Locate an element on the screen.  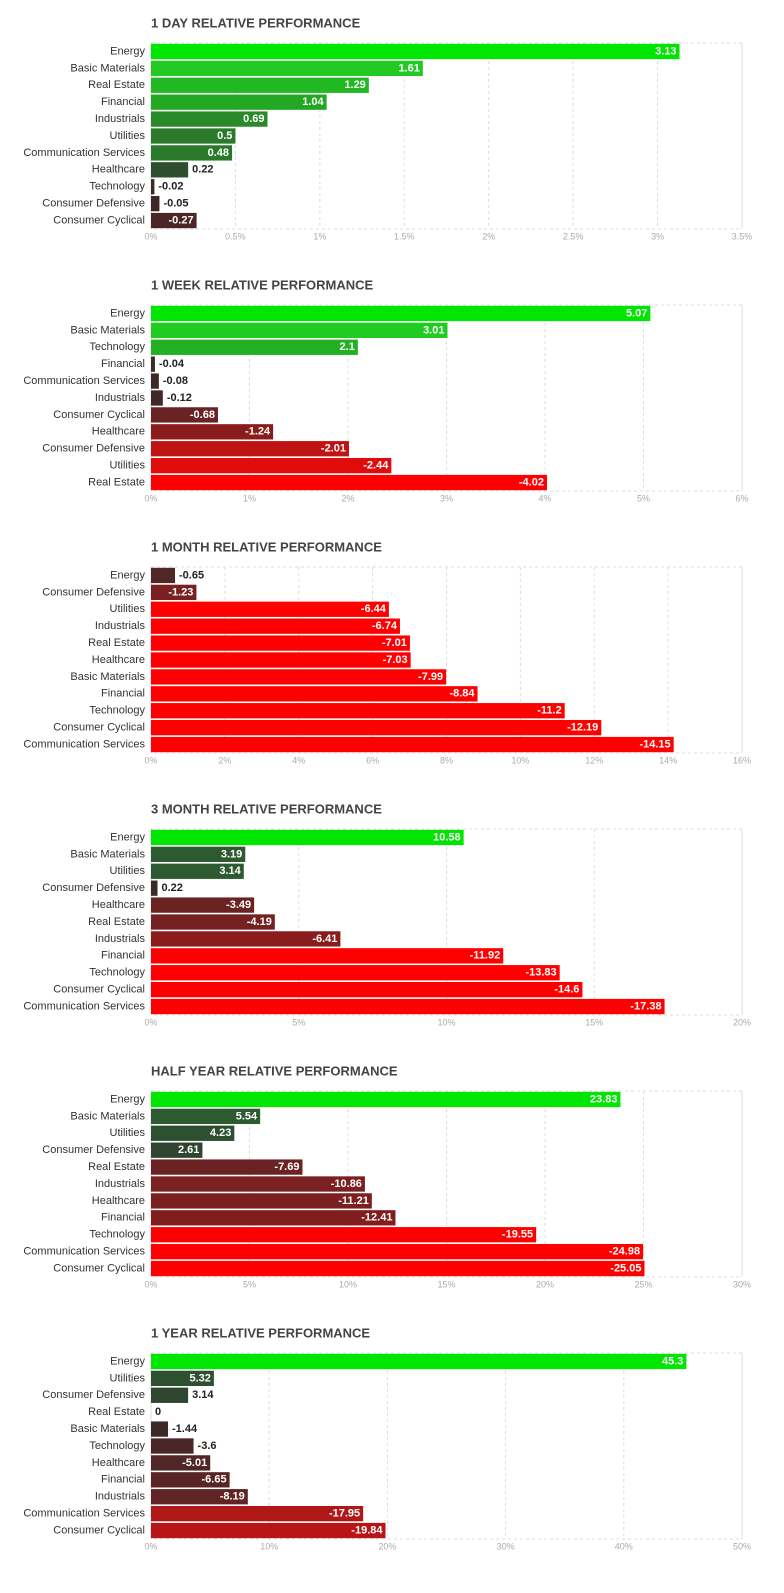
value-label: -7.01 is located at coordinates (394, 643).